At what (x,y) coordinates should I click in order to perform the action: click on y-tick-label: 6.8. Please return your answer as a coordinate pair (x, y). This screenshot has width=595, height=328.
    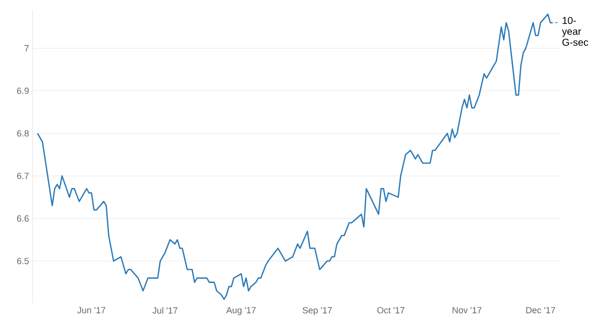
    Looking at the image, I should click on (23, 133).